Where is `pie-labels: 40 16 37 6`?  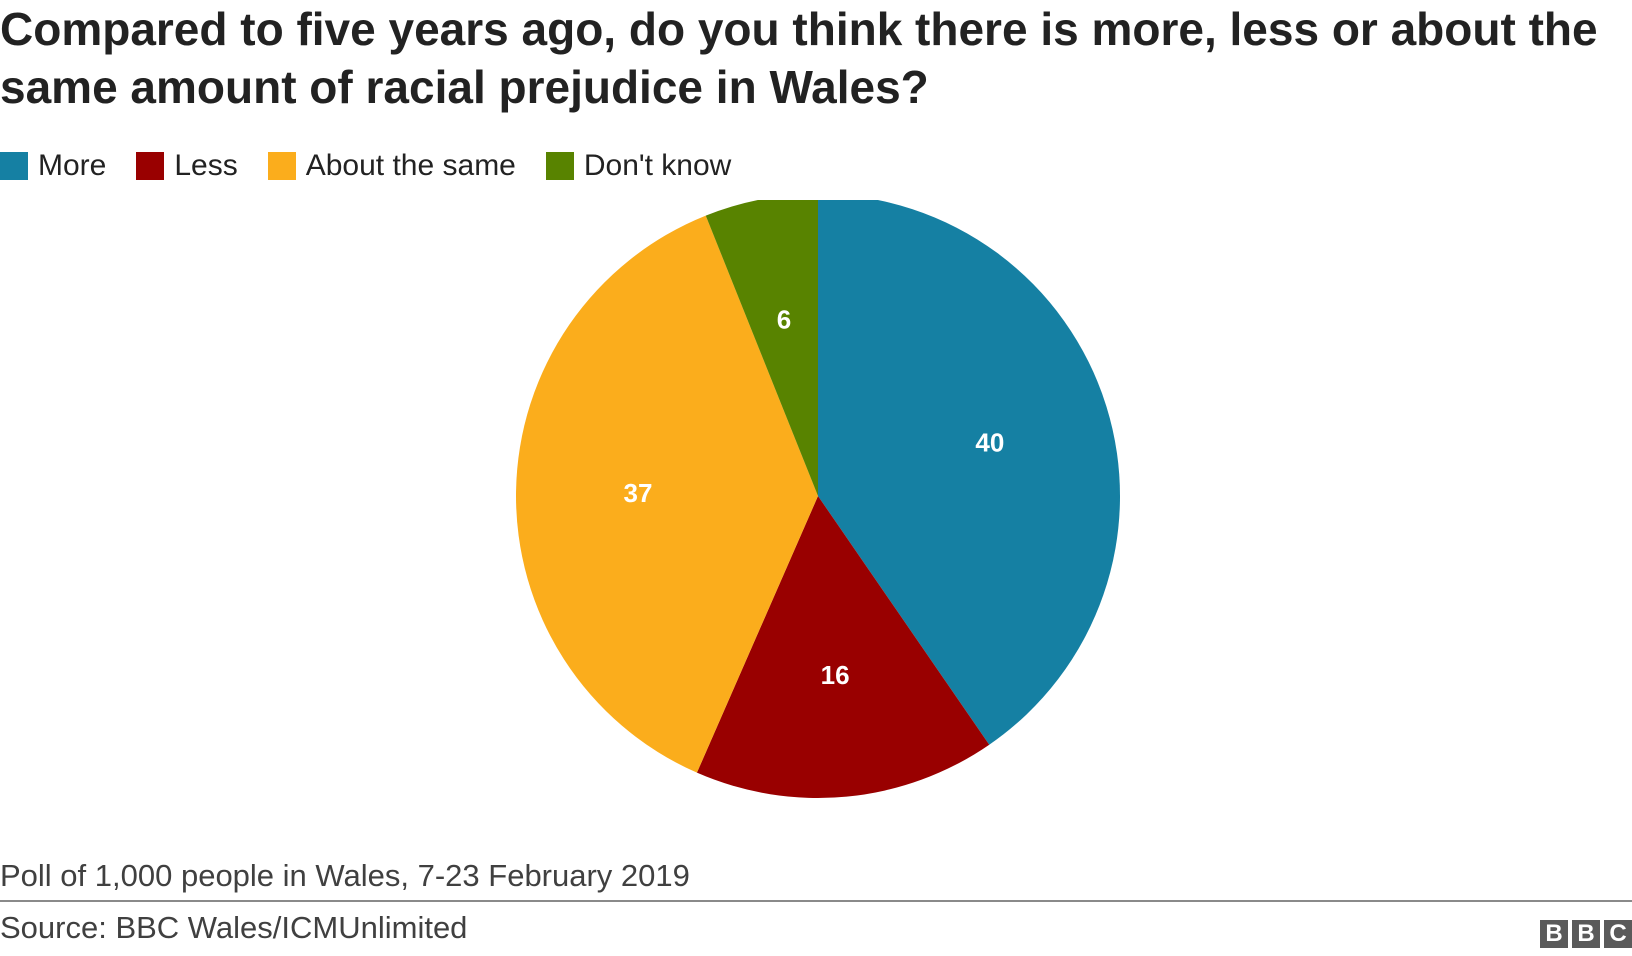 pie-labels: 40 16 37 6 is located at coordinates (814, 497).